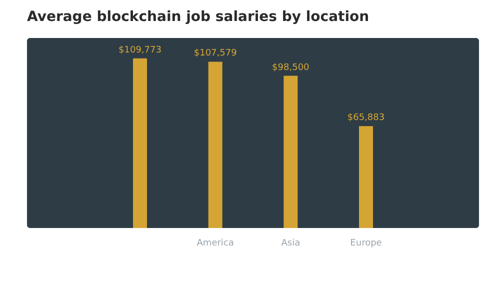 The image size is (500, 300). Describe the element at coordinates (366, 118) in the screenshot. I see `data-label: $65,883` at that location.